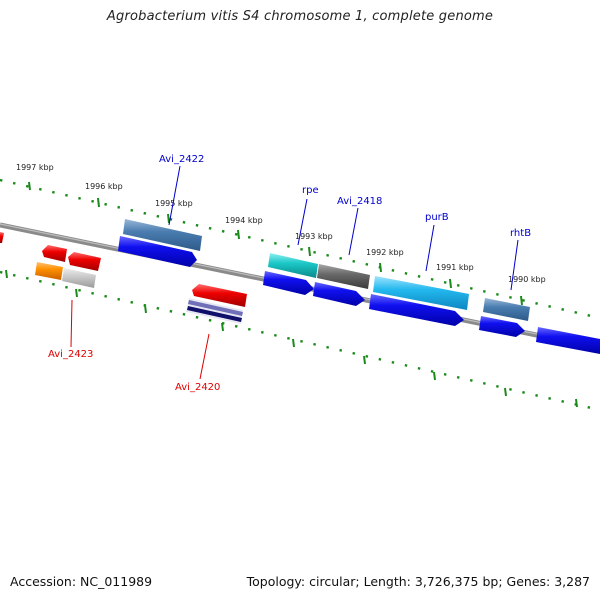  I want to click on gene-label-rhtb: rhtB, so click(520, 233).